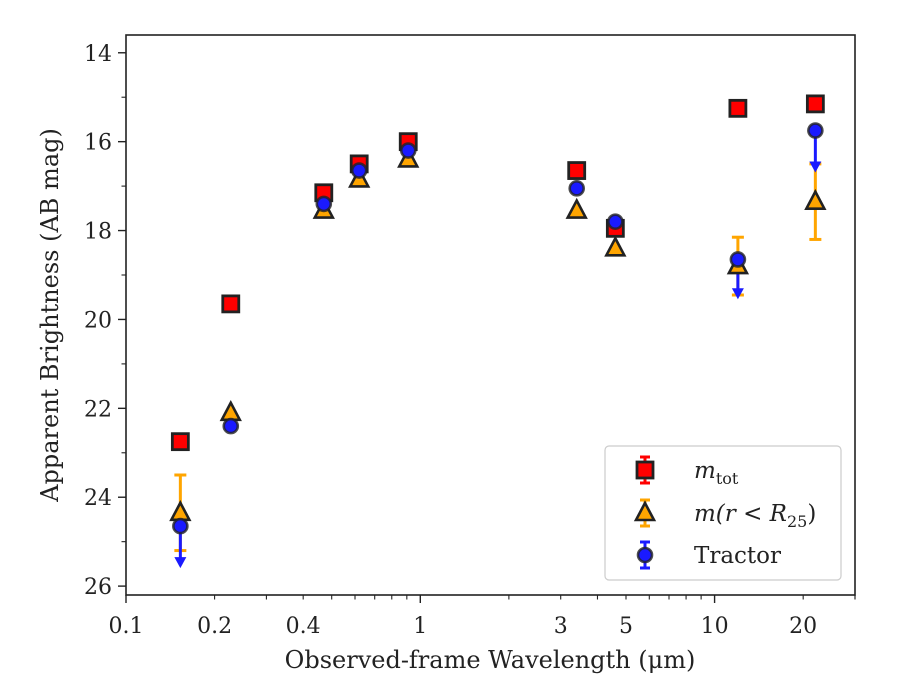 Image resolution: width=900 pixels, height=700 pixels. What do you see at coordinates (50, 315) in the screenshot?
I see `y-axis-label: Apparent Brightness (AB mag)` at bounding box center [50, 315].